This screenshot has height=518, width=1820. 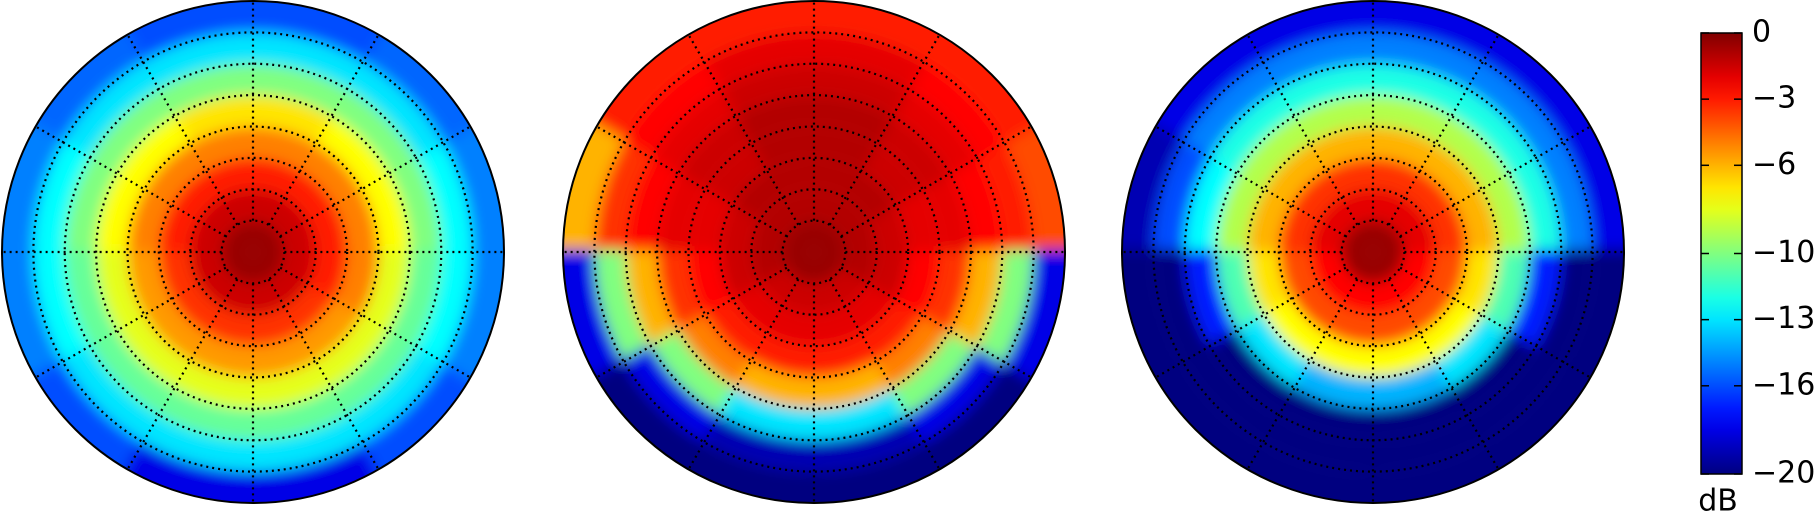 I want to click on colorbar-tick-label: 0, so click(x=1761, y=32).